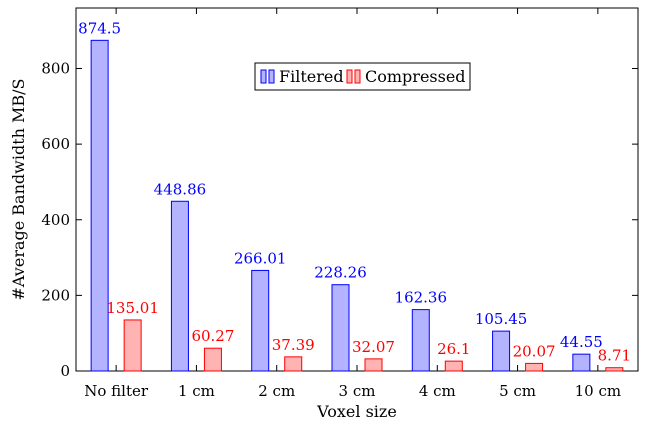  What do you see at coordinates (293, 345) in the screenshot?
I see `data-label-compressed: 37.39` at bounding box center [293, 345].